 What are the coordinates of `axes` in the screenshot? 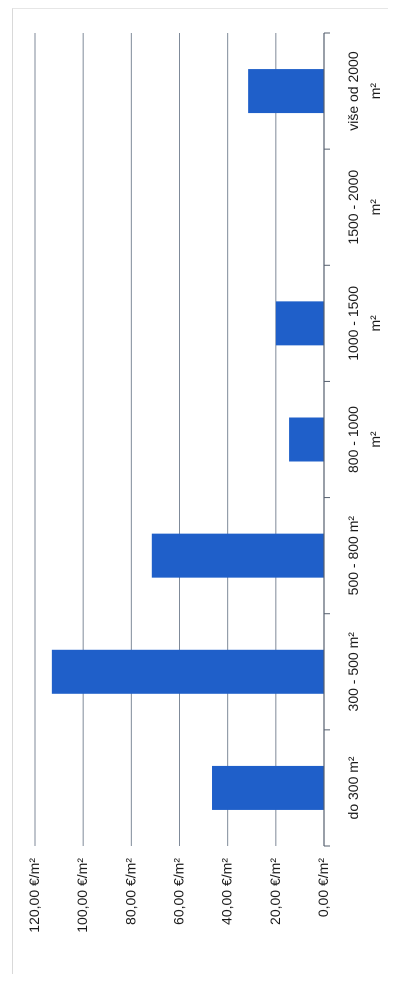 It's located at (326, 439).